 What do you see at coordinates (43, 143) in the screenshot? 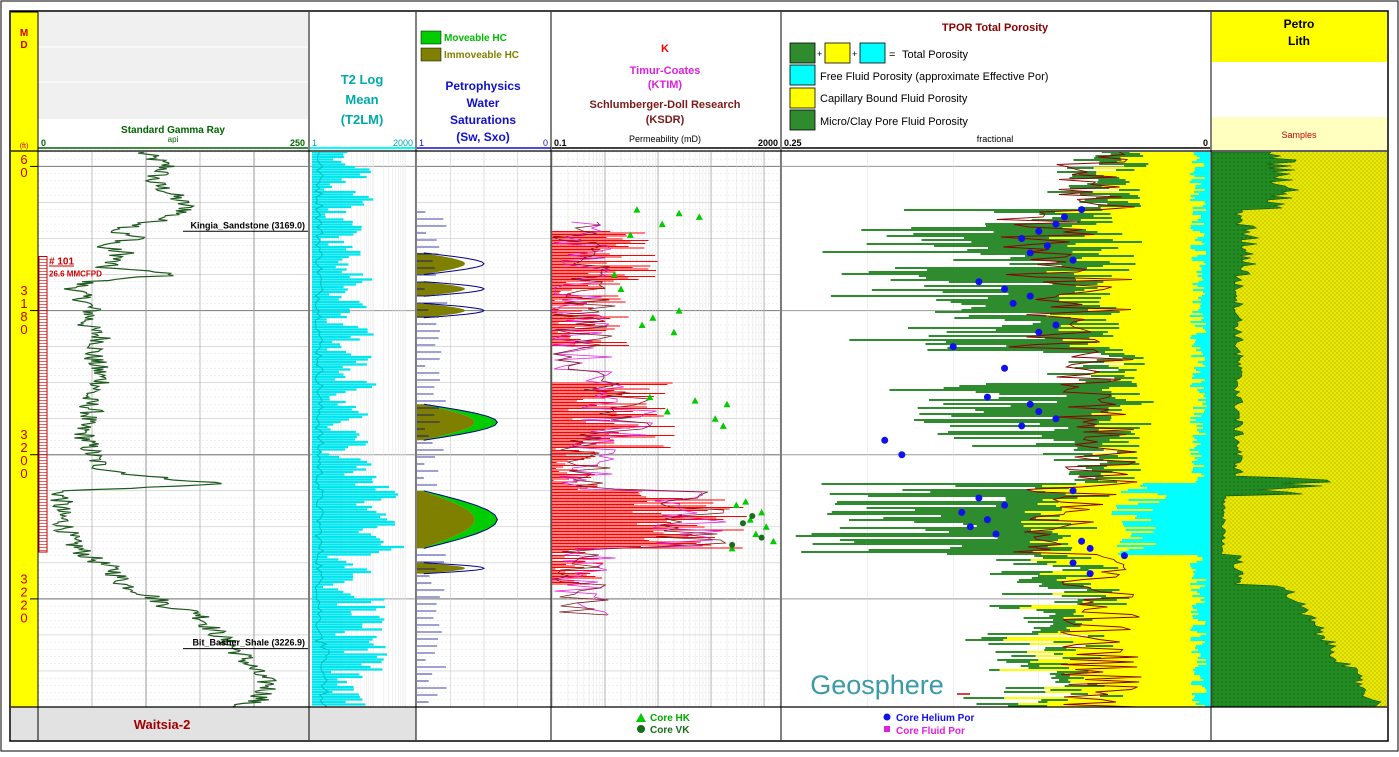
I see `gamma-scale-min: 0` at bounding box center [43, 143].